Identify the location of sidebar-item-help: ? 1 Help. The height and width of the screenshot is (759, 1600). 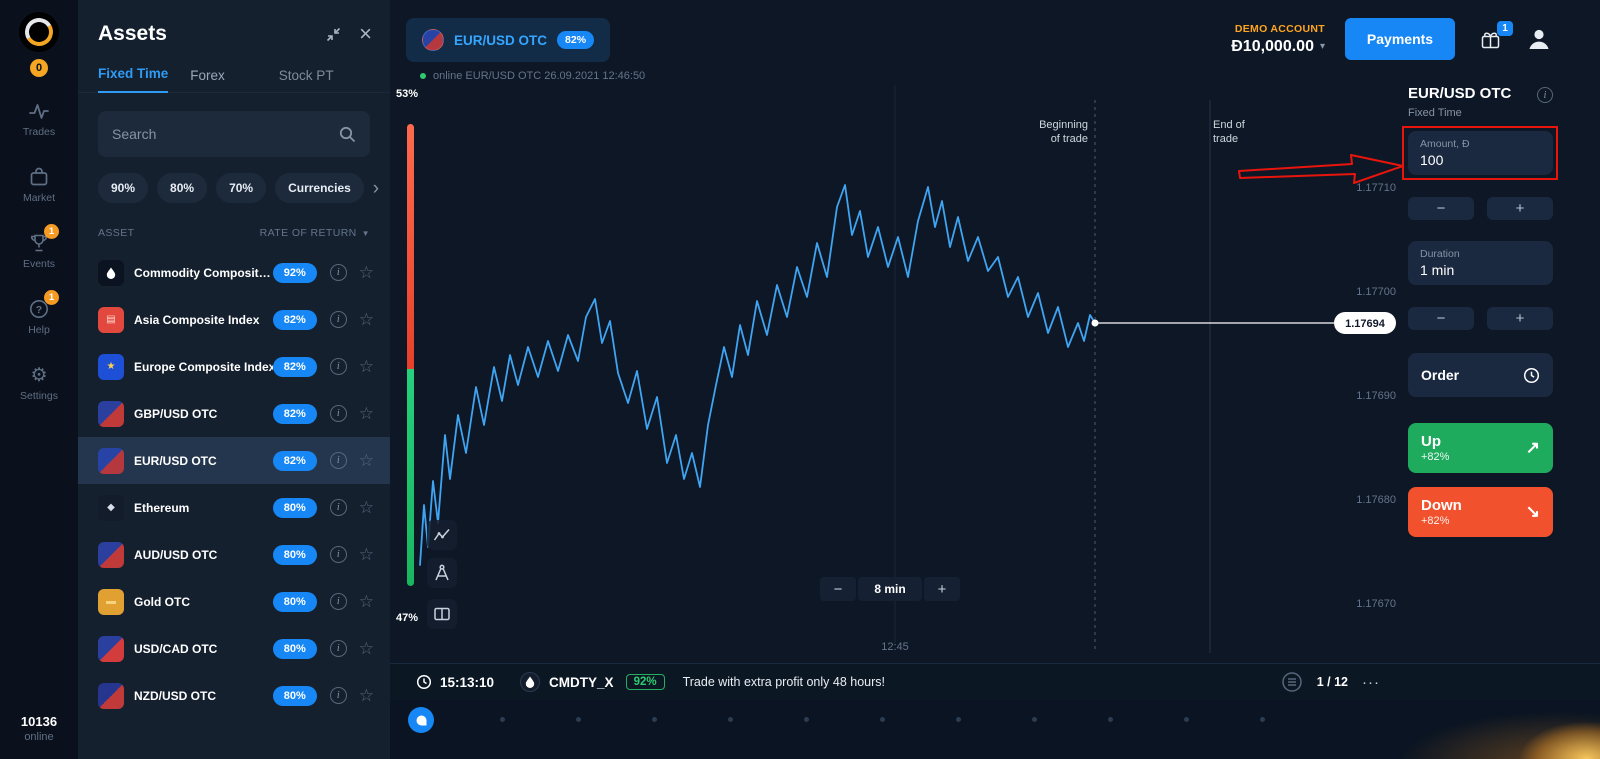
(39, 317).